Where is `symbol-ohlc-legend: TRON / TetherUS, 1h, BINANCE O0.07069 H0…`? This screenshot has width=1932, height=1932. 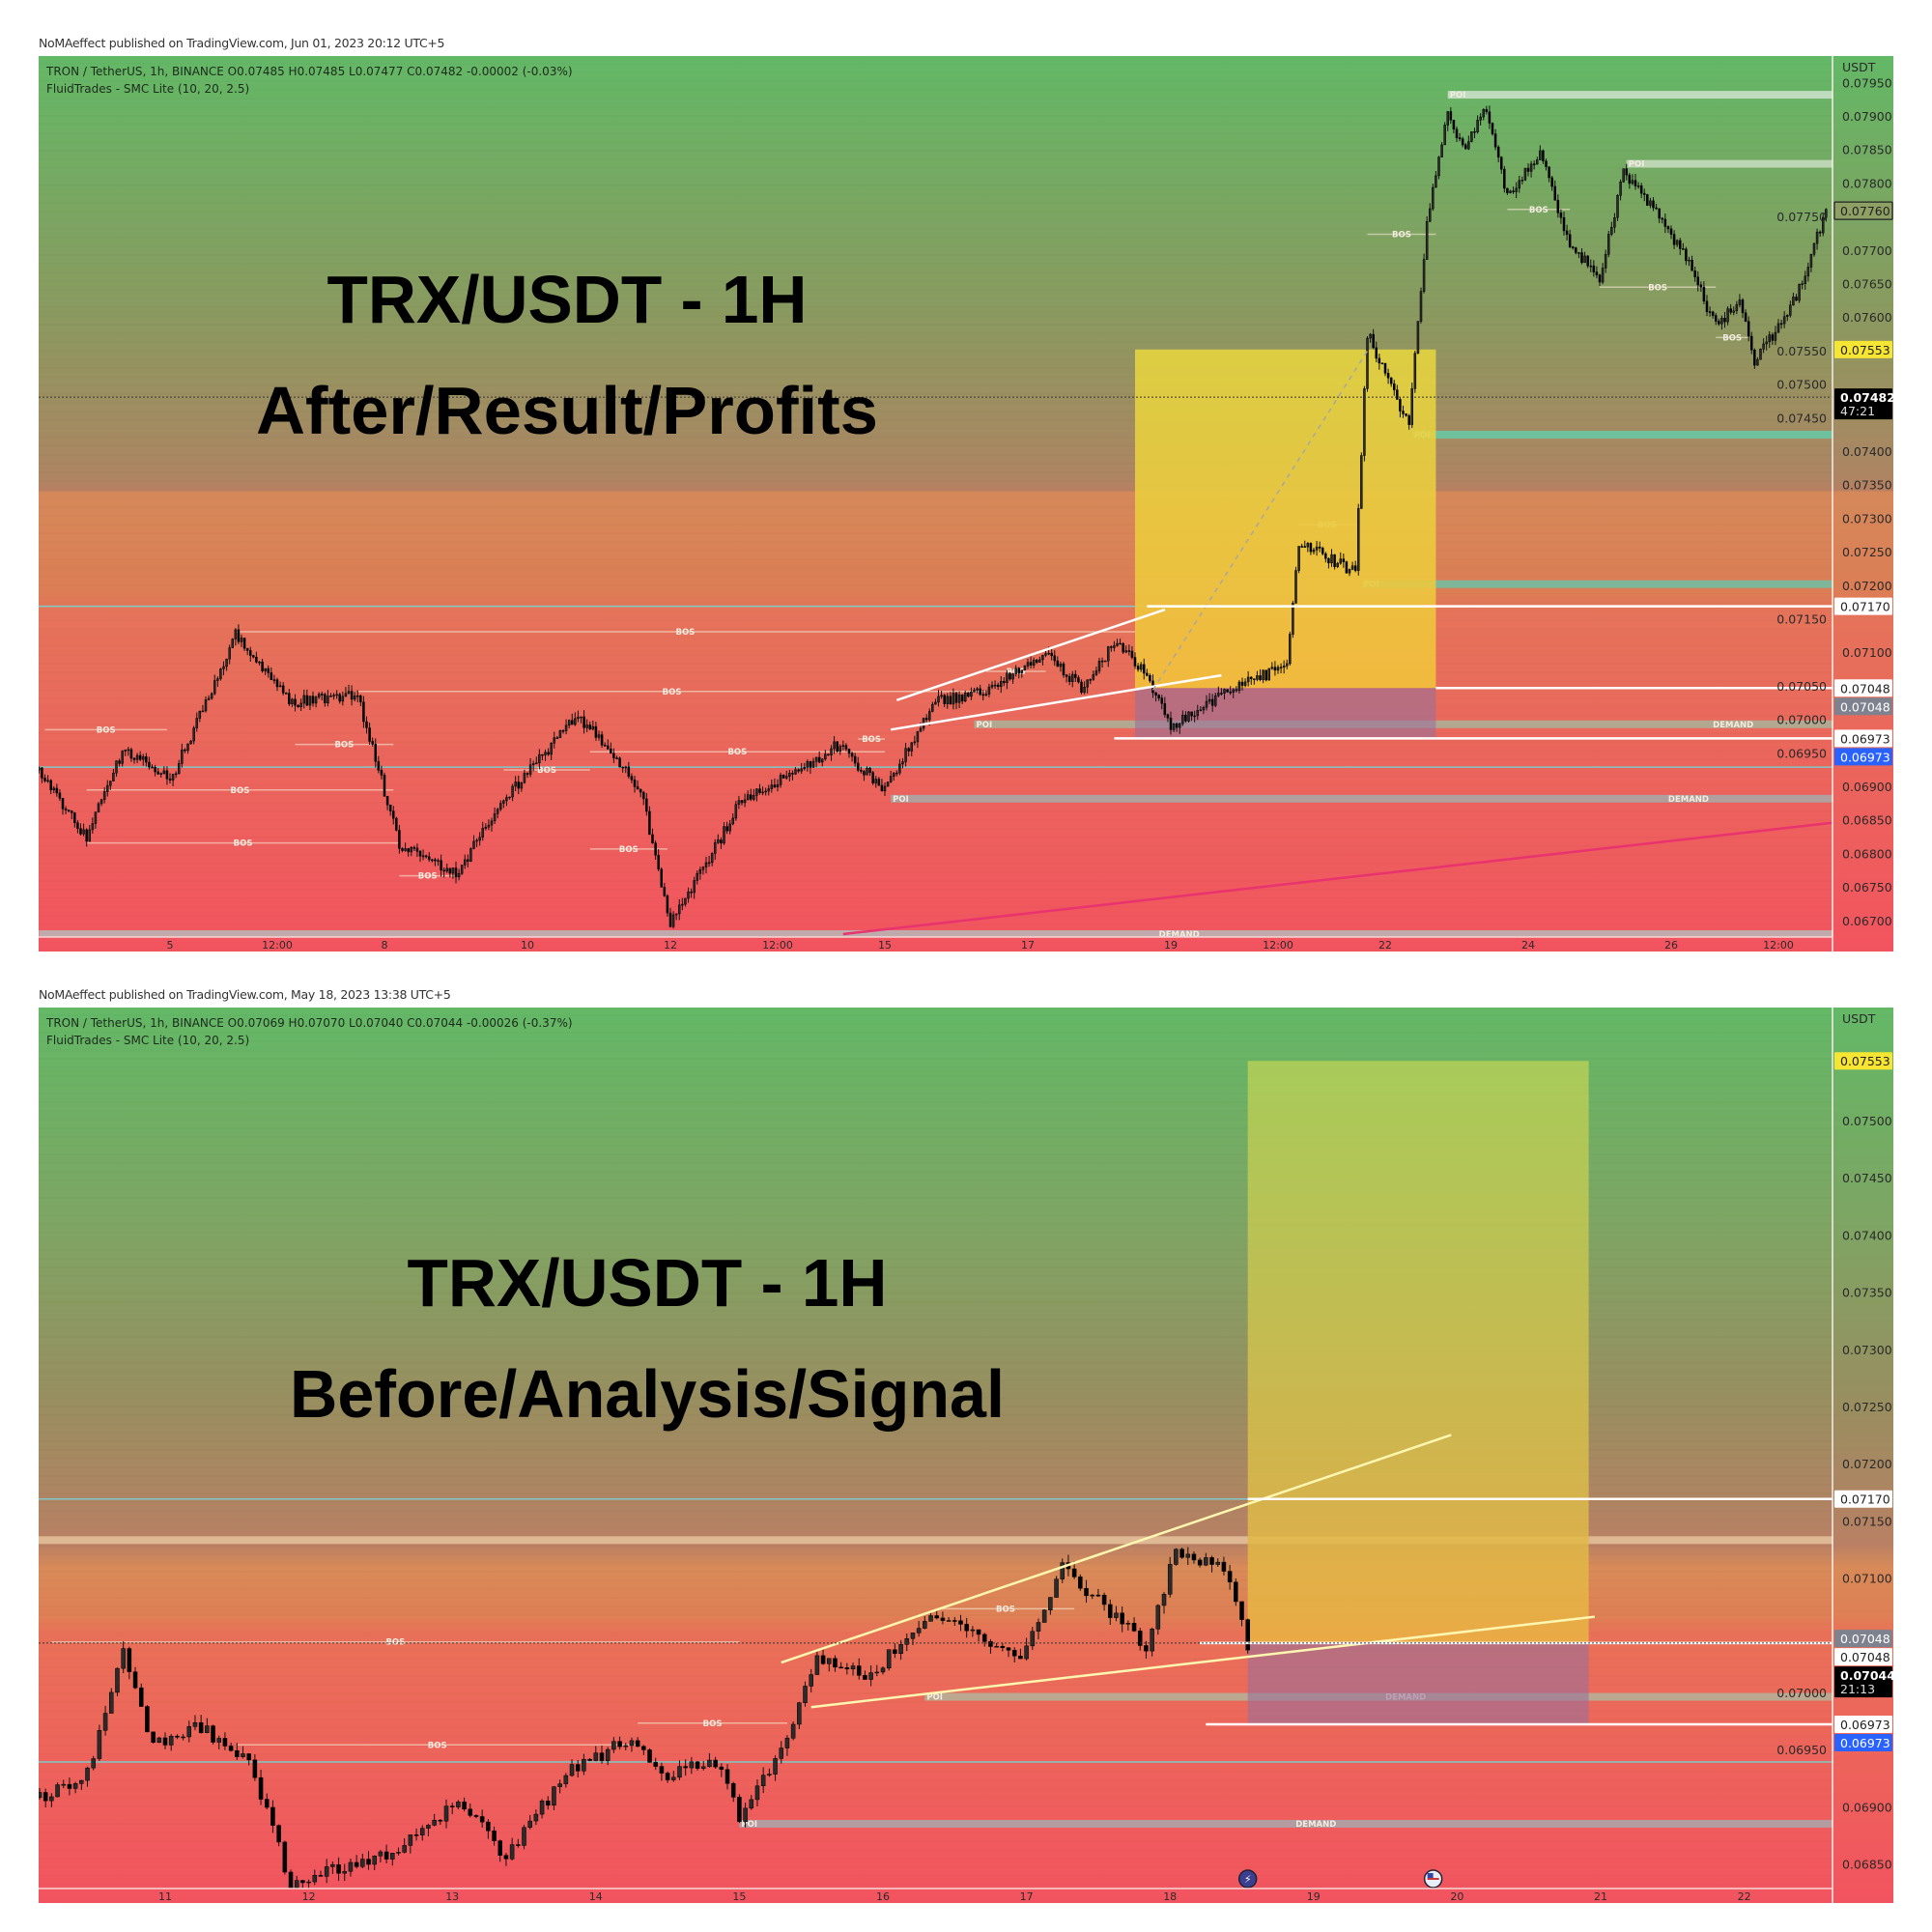 symbol-ohlc-legend: TRON / TetherUS, 1h, BINANCE O0.07069 H0… is located at coordinates (309, 1023).